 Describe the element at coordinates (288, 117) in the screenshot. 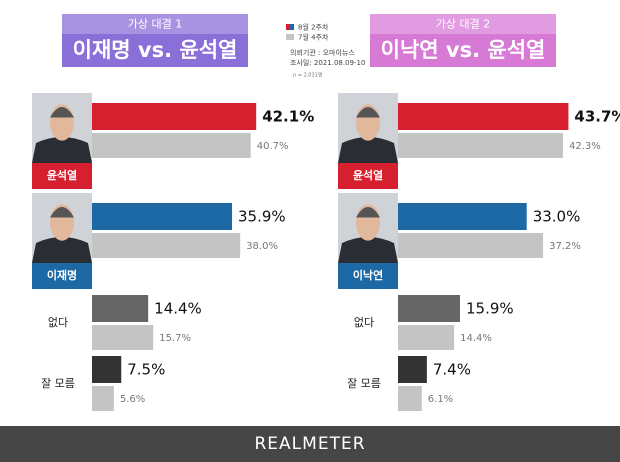

I see `value-label: 42.1%` at that location.